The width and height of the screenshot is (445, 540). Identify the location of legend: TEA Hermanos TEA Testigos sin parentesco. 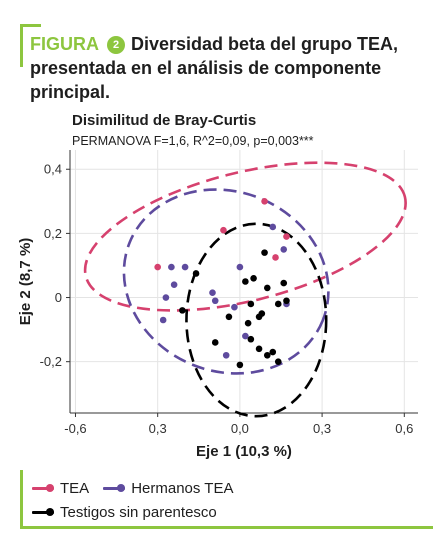
(227, 500).